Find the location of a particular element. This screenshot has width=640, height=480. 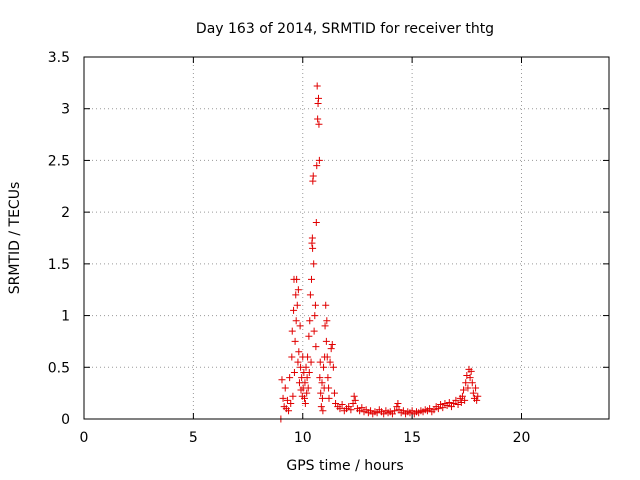

y-tick-label: 2.5 is located at coordinates (59, 161).